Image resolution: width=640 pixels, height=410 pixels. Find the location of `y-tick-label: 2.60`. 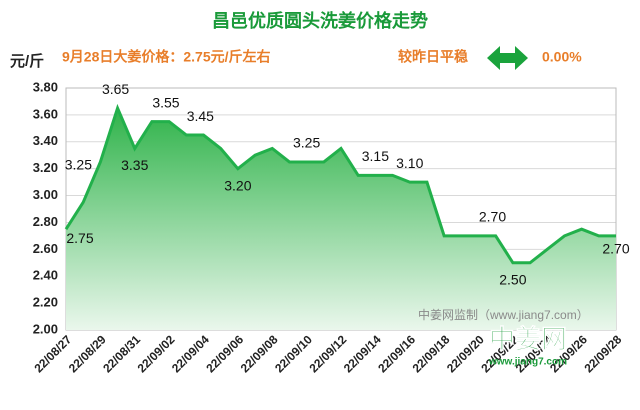

y-tick-label: 2.60 is located at coordinates (45, 248).